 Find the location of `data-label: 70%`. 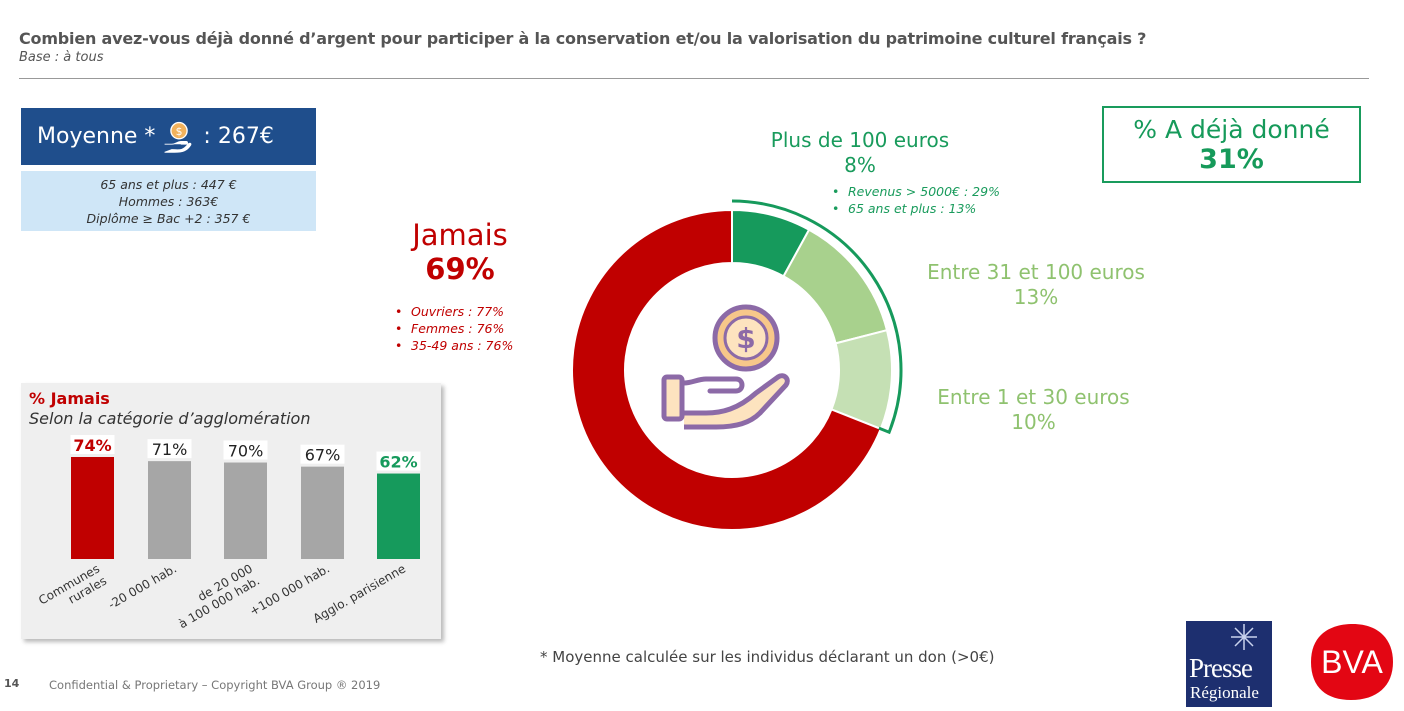

data-label: 70% is located at coordinates (246, 451).